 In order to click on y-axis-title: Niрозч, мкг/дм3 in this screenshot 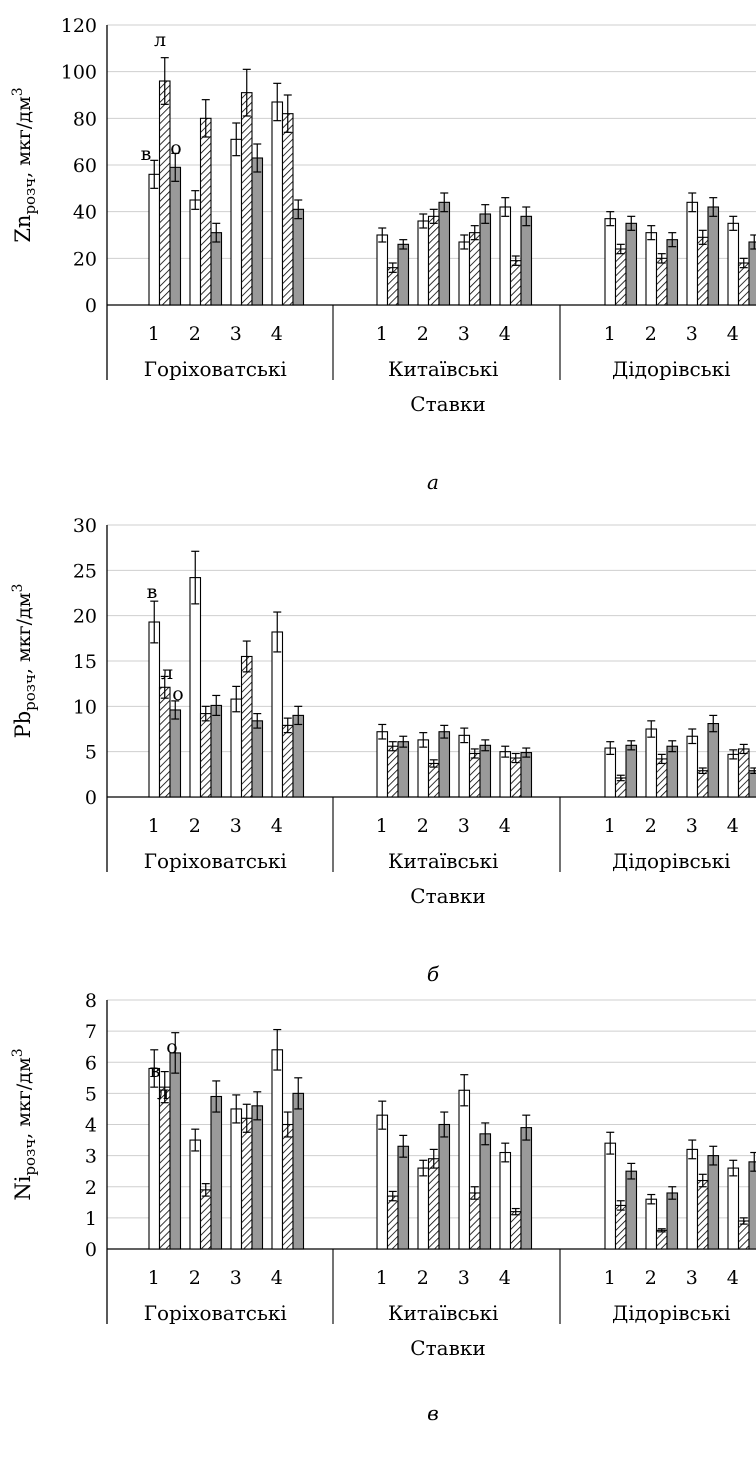, I will do `click(24, 1124)`.